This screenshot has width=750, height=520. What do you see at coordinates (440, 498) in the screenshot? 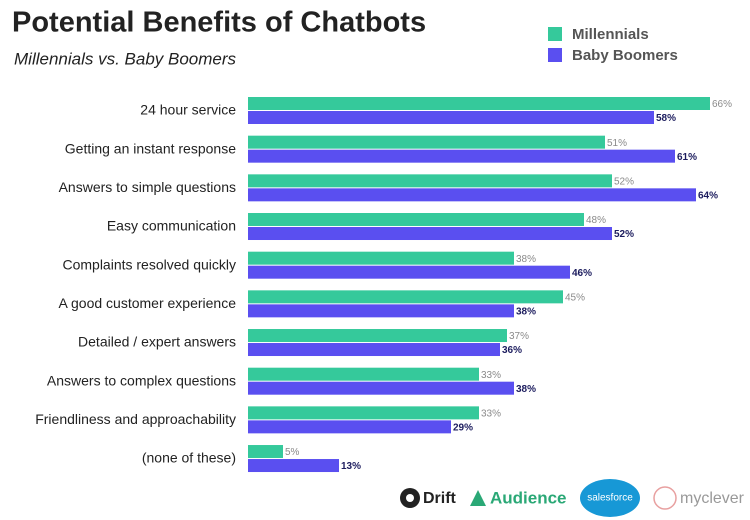
I see `logo-text: Drift` at bounding box center [440, 498].